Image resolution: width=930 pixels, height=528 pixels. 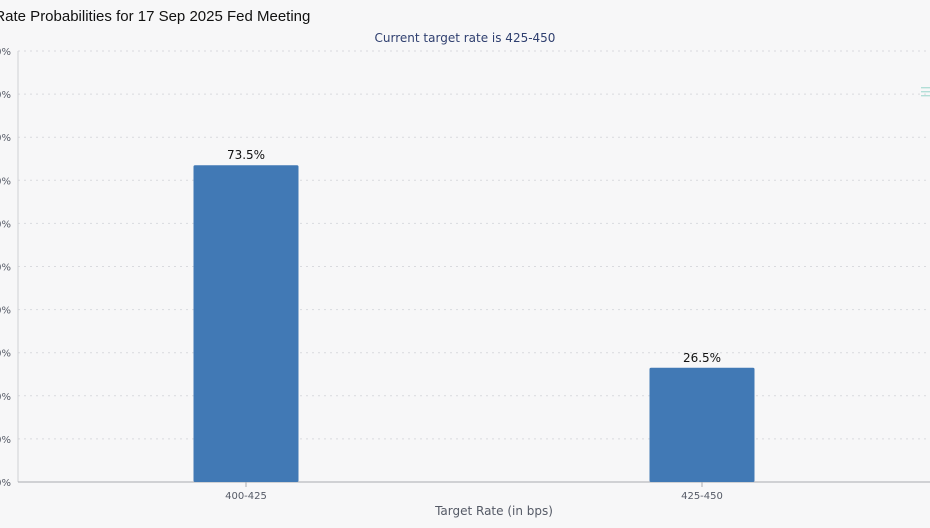 What do you see at coordinates (246, 496) in the screenshot?
I see `x-tick-label: 400-425` at bounding box center [246, 496].